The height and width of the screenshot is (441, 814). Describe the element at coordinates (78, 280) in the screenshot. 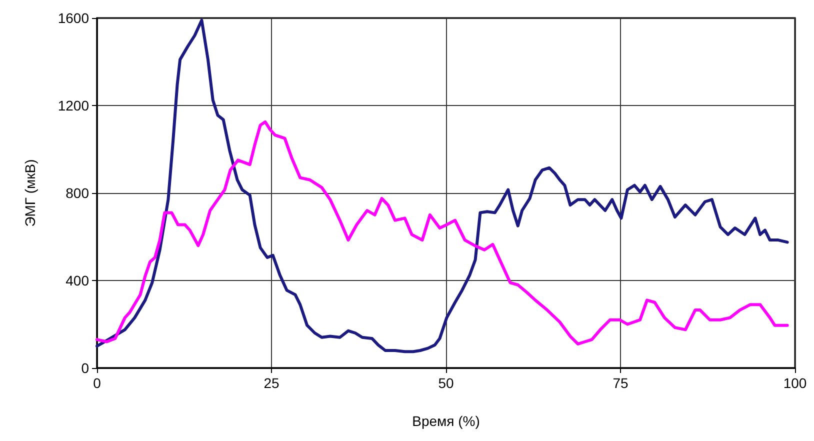

I see `y-tick-label: 400` at that location.